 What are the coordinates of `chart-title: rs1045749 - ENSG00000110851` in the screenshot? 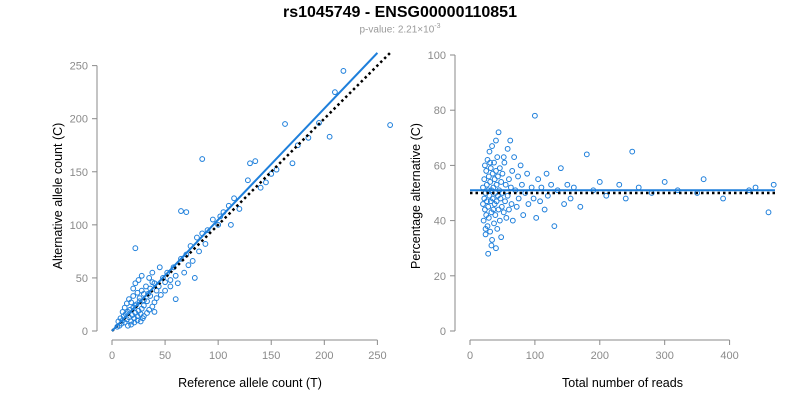 It's located at (400, 12).